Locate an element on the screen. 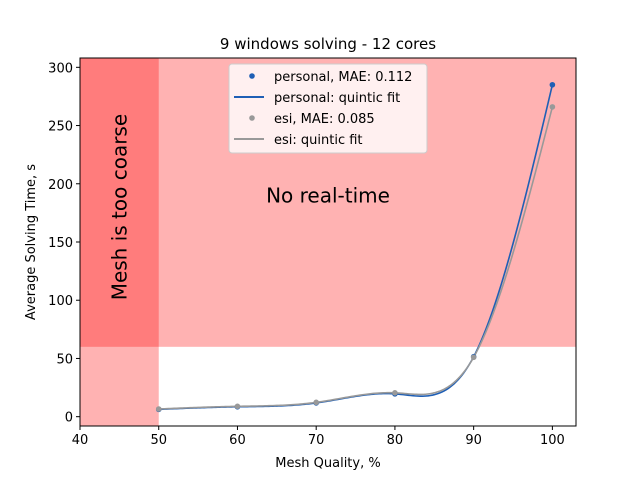 This screenshot has height=480, width=640. x-tick-label: 40 is located at coordinates (80, 440).